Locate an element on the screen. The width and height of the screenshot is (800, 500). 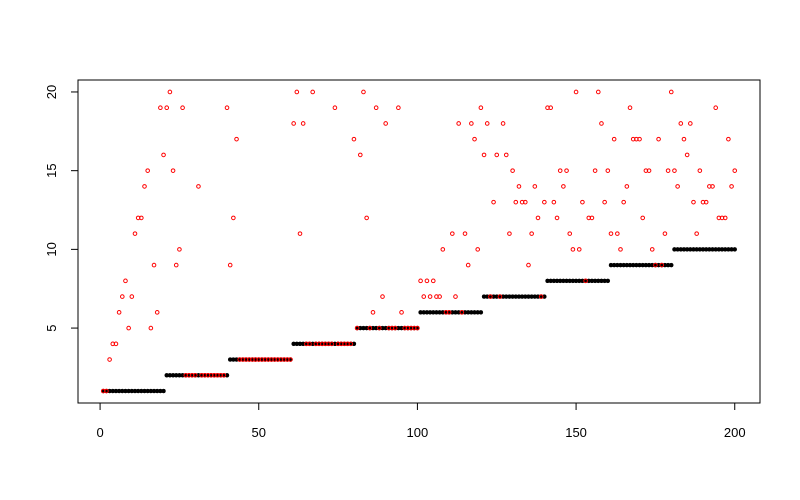
x-tick-label: 100 is located at coordinates (418, 432).